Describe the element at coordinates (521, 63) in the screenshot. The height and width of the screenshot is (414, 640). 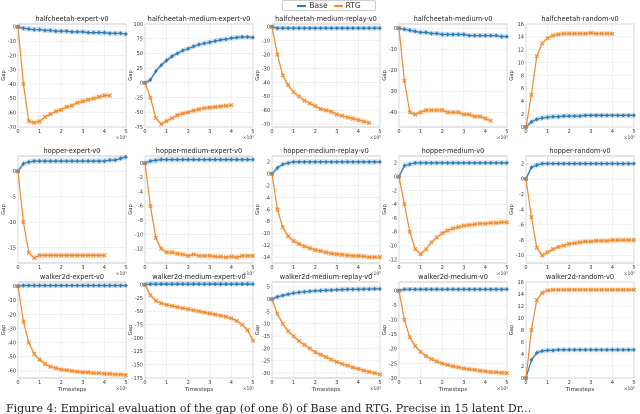
I see `y-tick-label: 10` at that location.